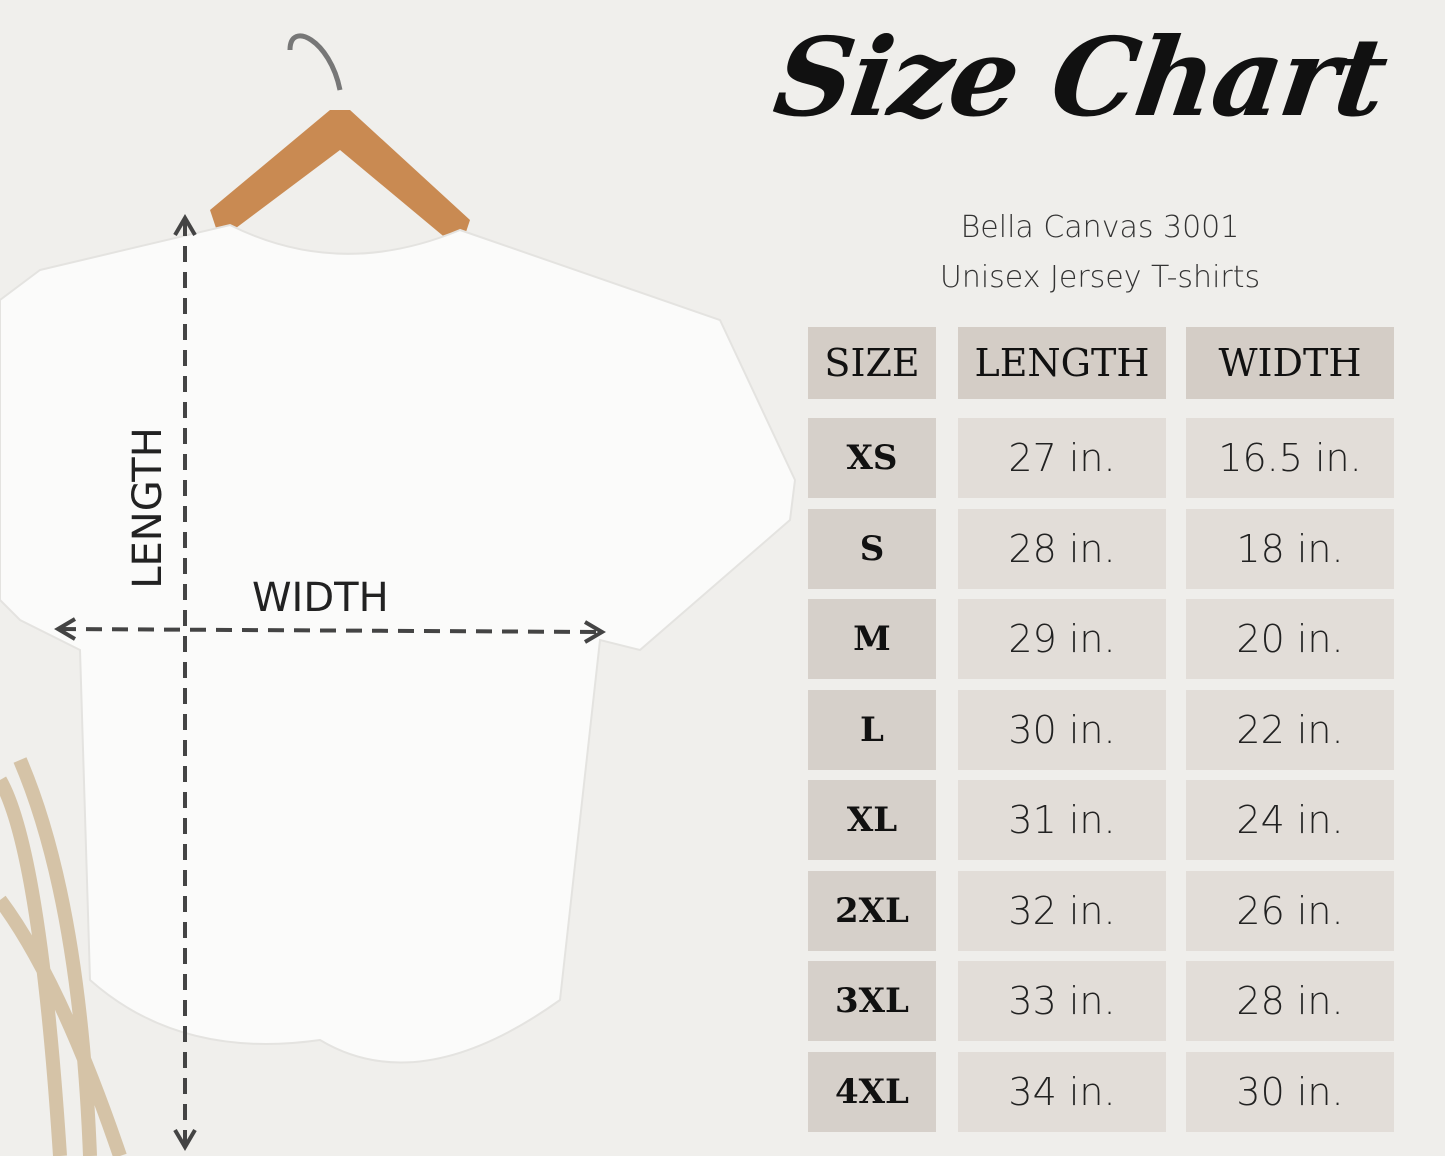  I want to click on cell-size: L, so click(872, 729).